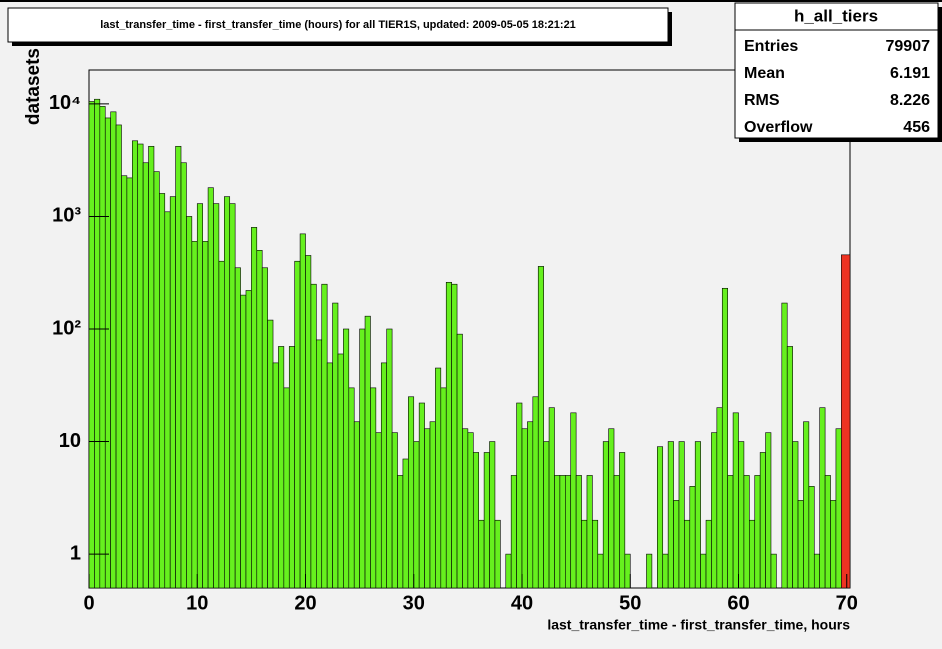  What do you see at coordinates (305, 603) in the screenshot?
I see `x-tick-label: 20` at bounding box center [305, 603].